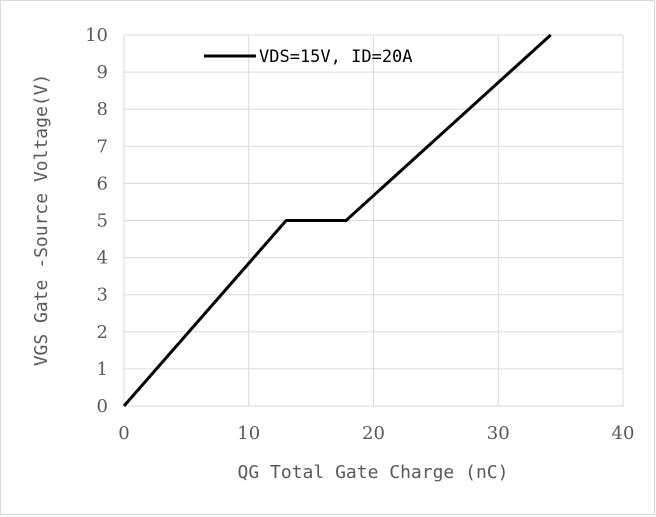 The height and width of the screenshot is (517, 656). What do you see at coordinates (498, 433) in the screenshot?
I see `x-tick-label: 30` at bounding box center [498, 433].